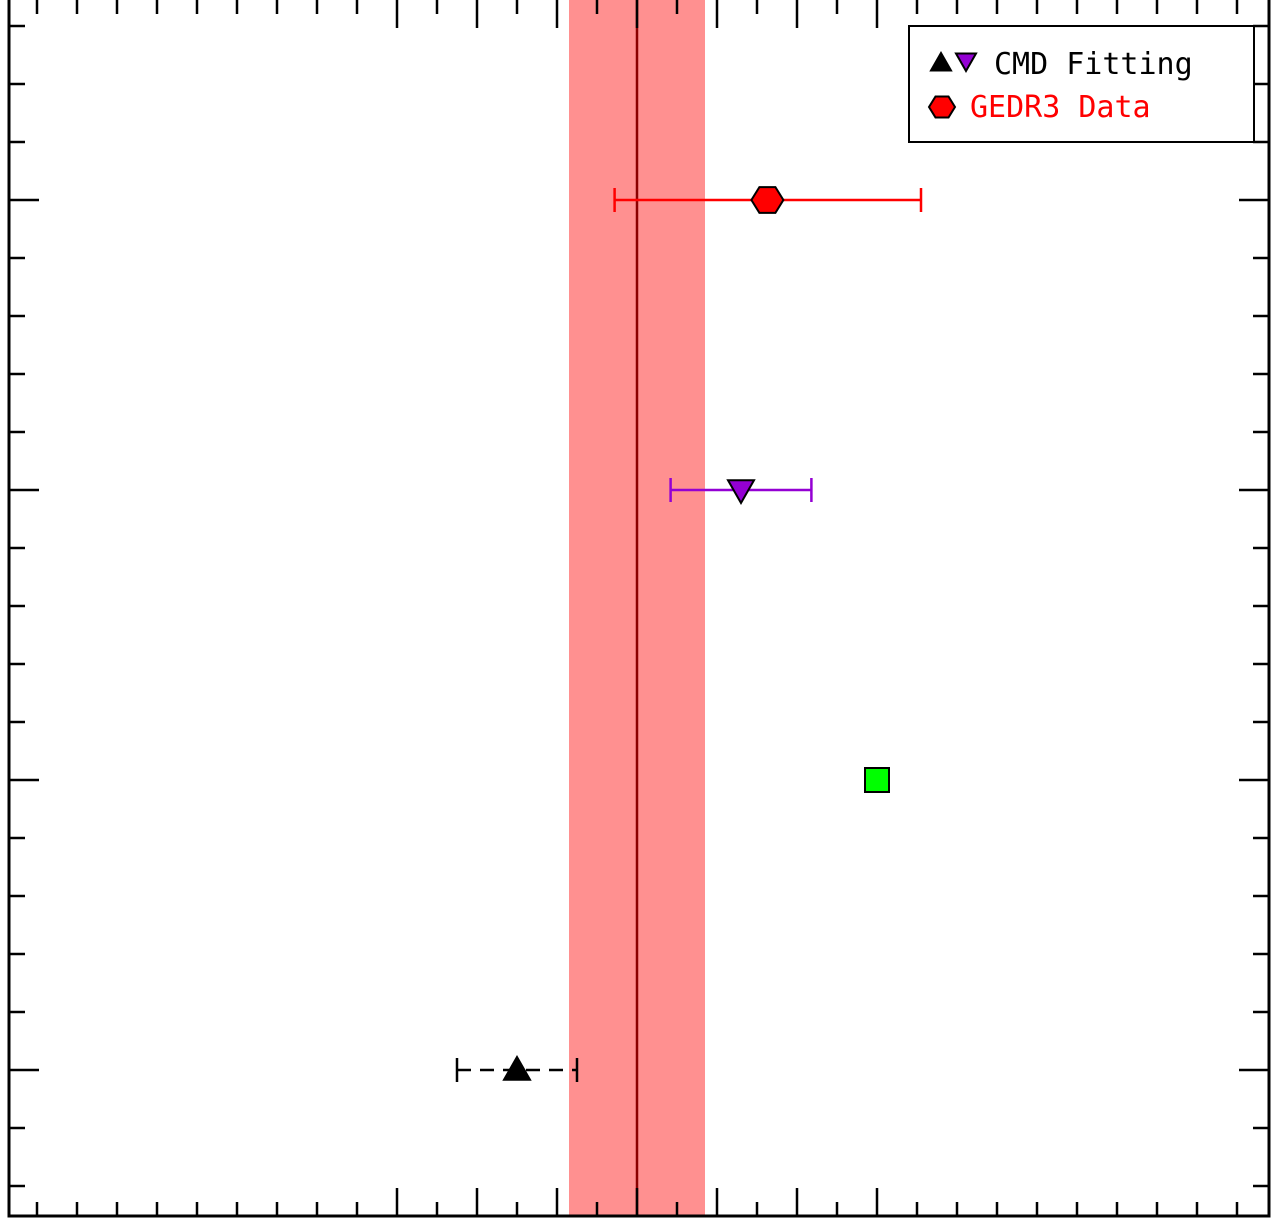  I want to click on legend-label-gedr3-data: GEDR3 Data, so click(1060, 107).